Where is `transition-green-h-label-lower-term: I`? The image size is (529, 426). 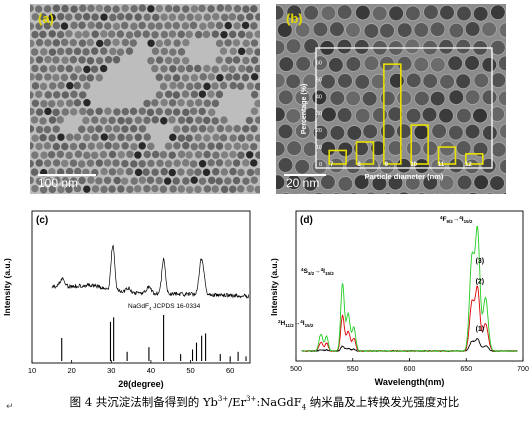 transition-green-h-label-lower-term: I is located at coordinates (304, 323).